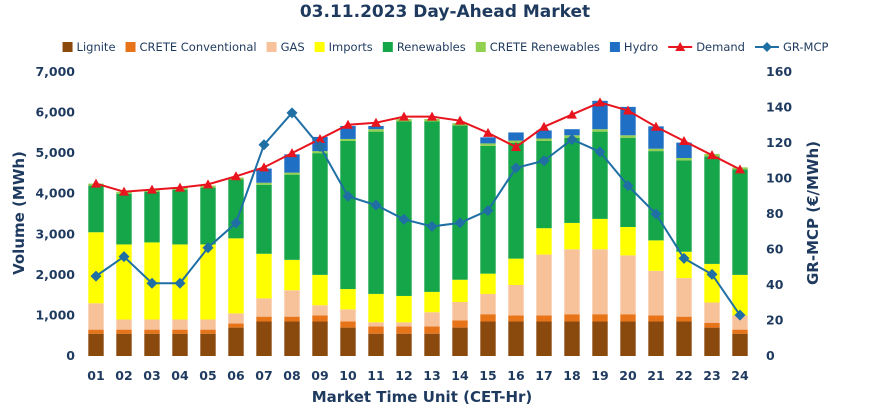 The height and width of the screenshot is (407, 891). Describe the element at coordinates (55, 152) in the screenshot. I see `y-tick-label: 5,000` at that location.